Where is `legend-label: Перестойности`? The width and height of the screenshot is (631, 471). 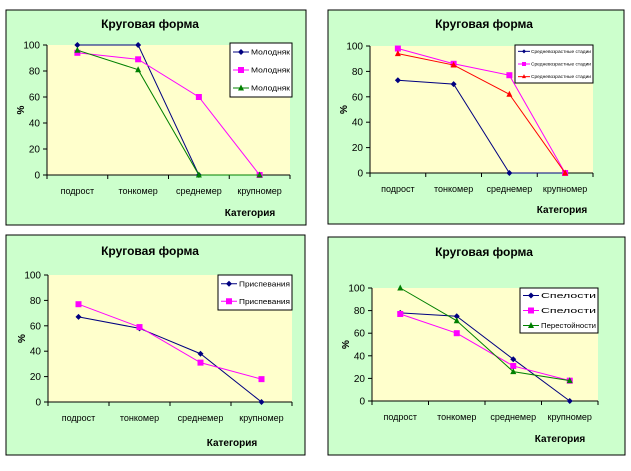
legend-label: Перестойности is located at coordinates (568, 325).